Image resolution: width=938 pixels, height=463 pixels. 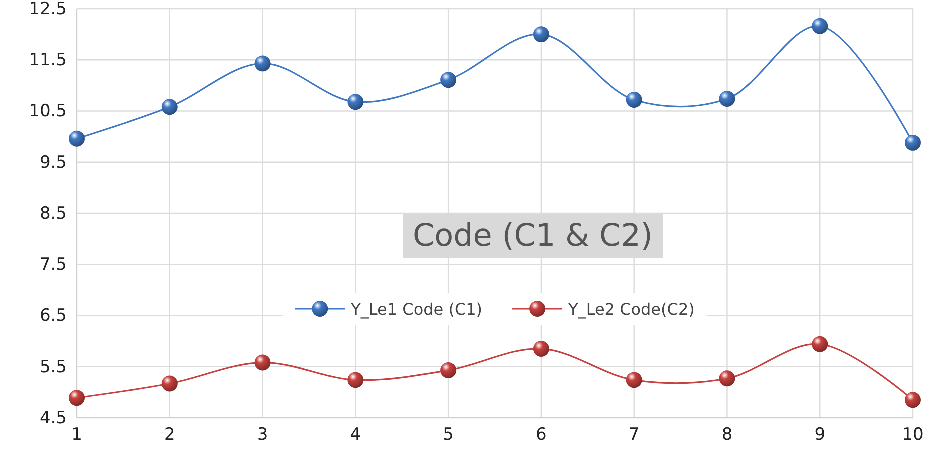 What do you see at coordinates (416, 309) in the screenshot?
I see `legend-label: Y_Le1 Code (C1)` at bounding box center [416, 309].